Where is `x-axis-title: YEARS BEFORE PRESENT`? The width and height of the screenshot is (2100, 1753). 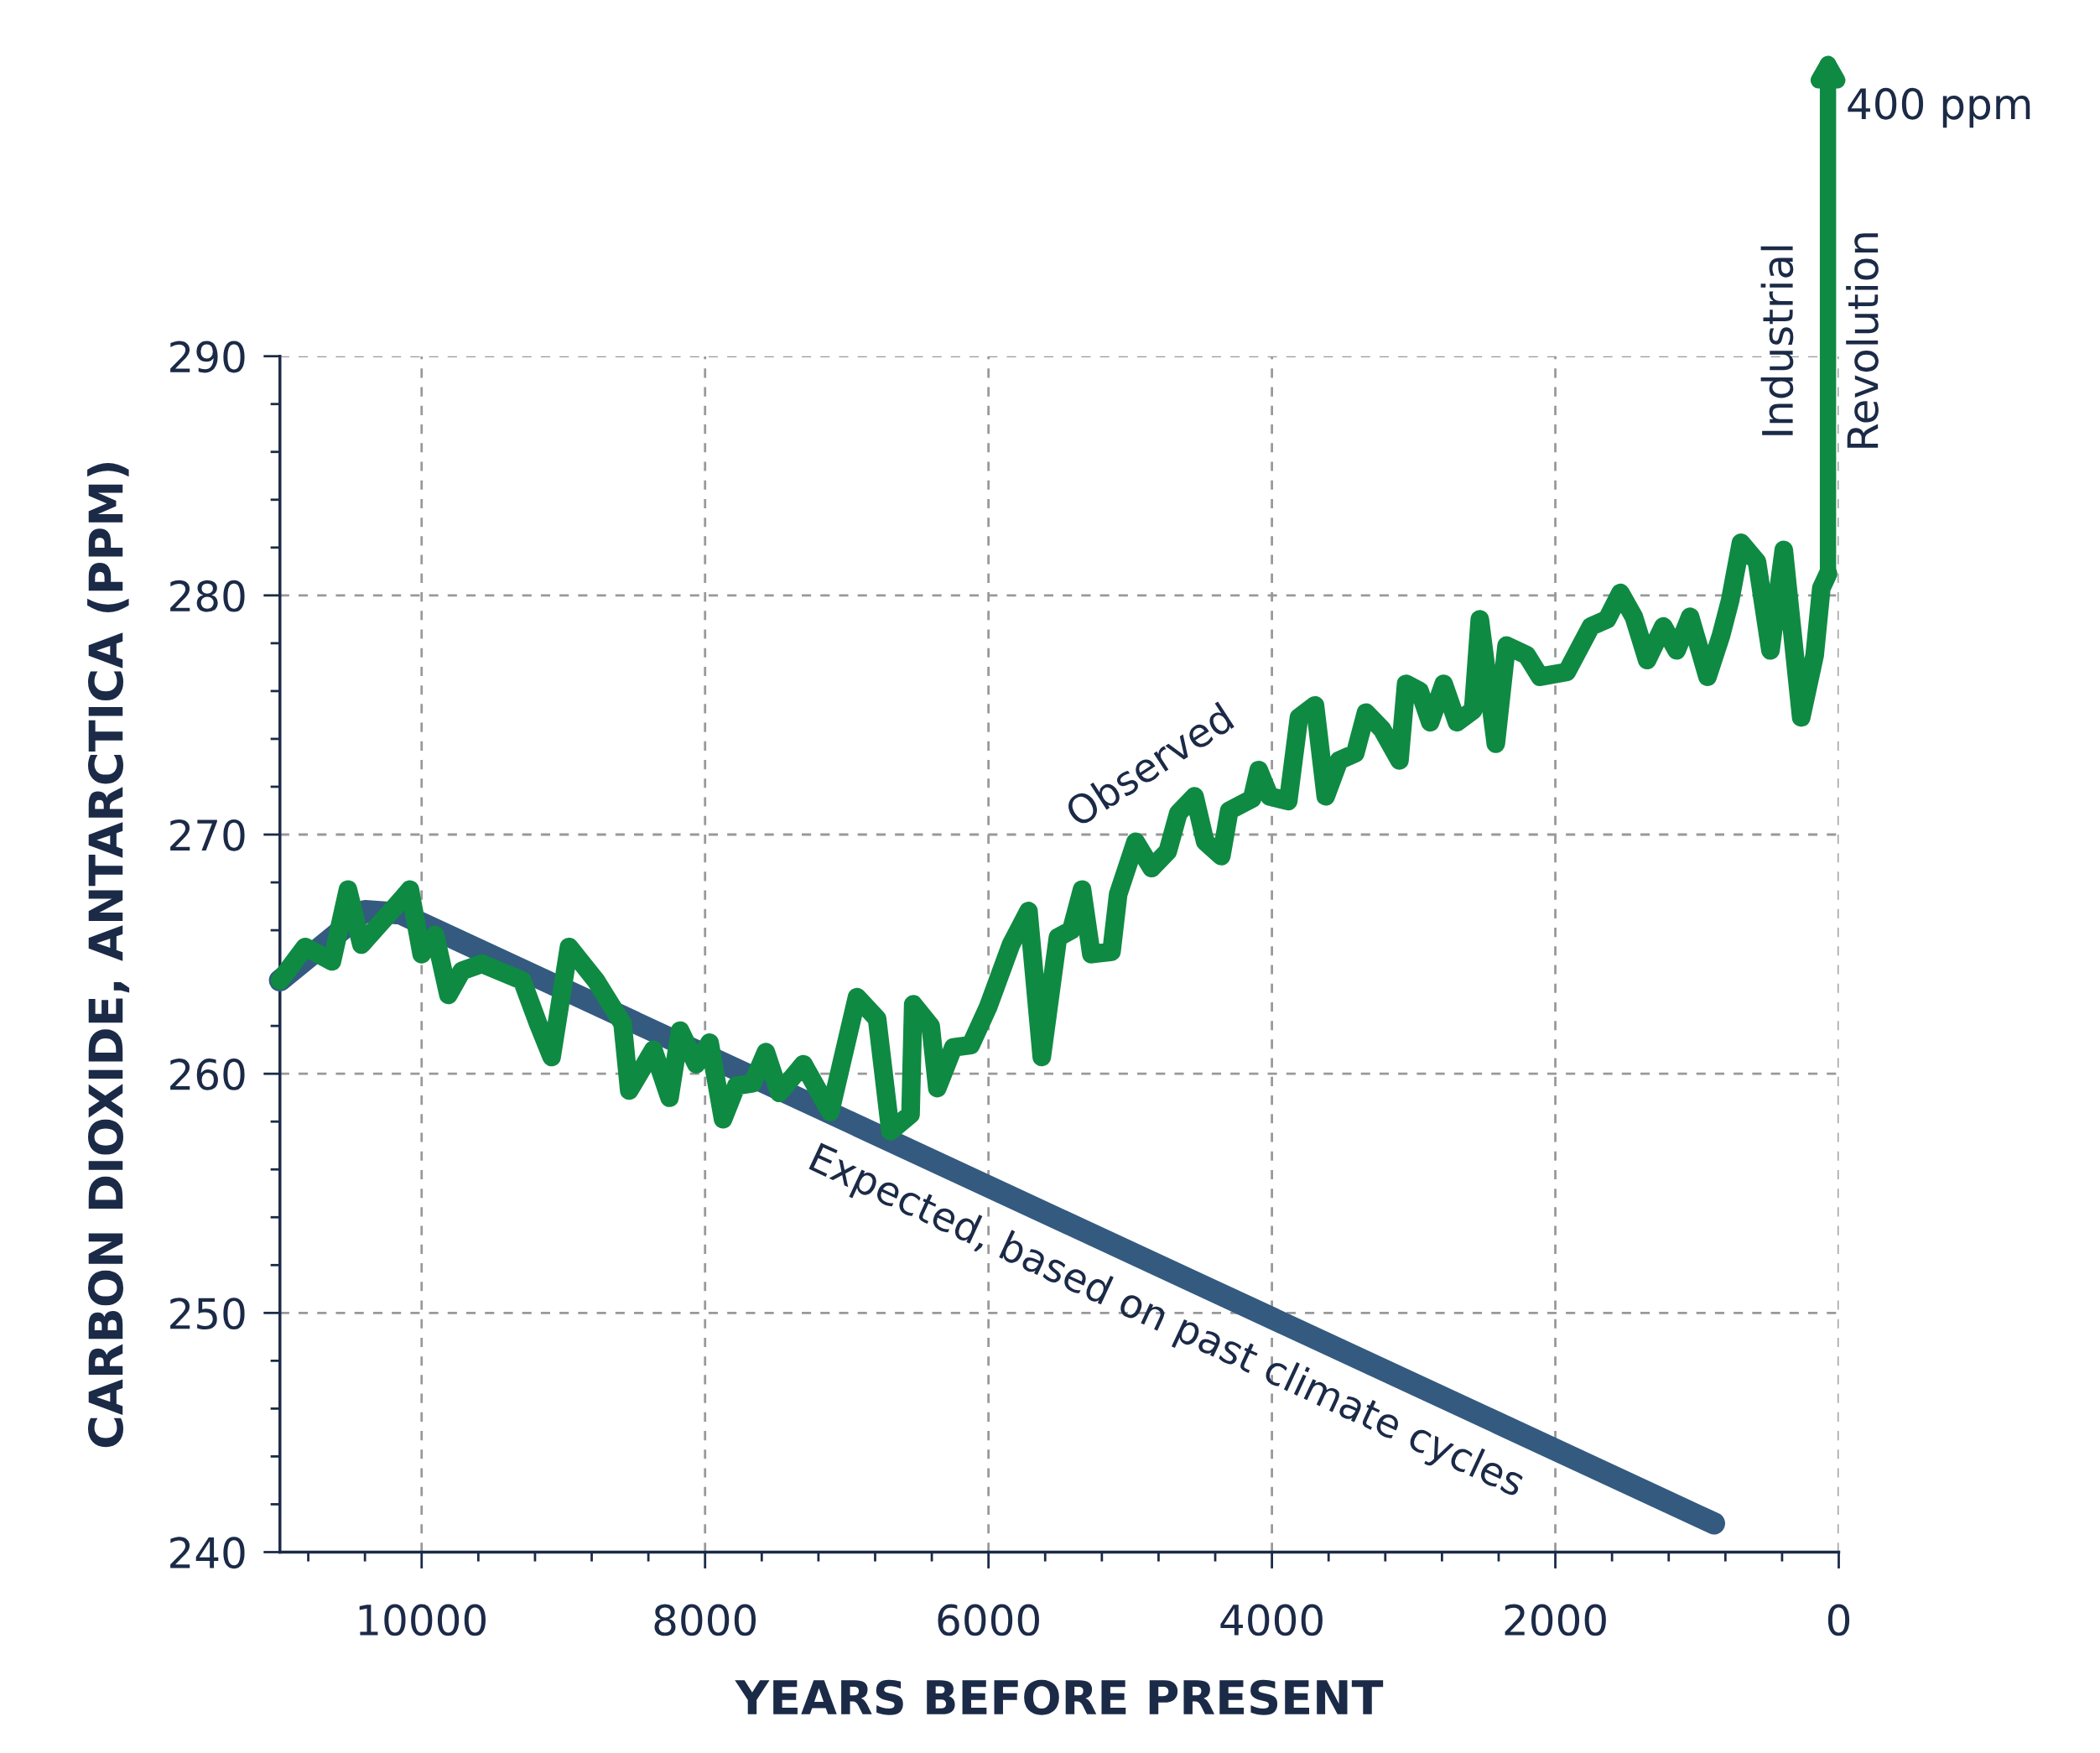
x-axis-title: YEARS BEFORE PRESENT is located at coordinates (1059, 1697).